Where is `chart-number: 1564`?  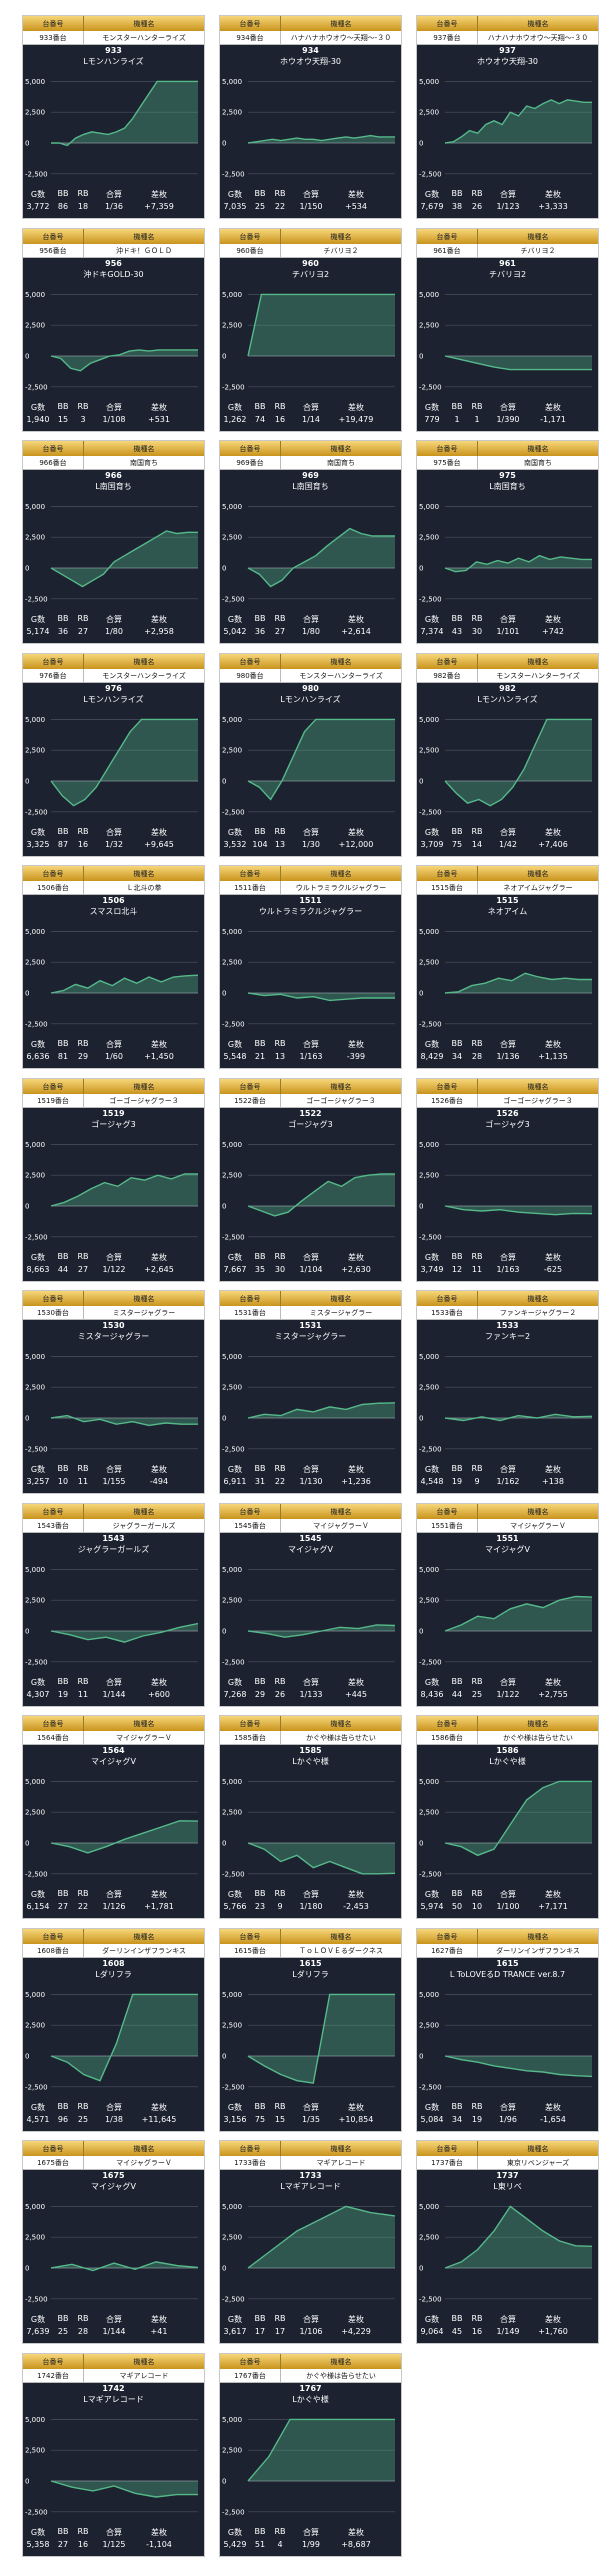
chart-number: 1564 is located at coordinates (113, 1750).